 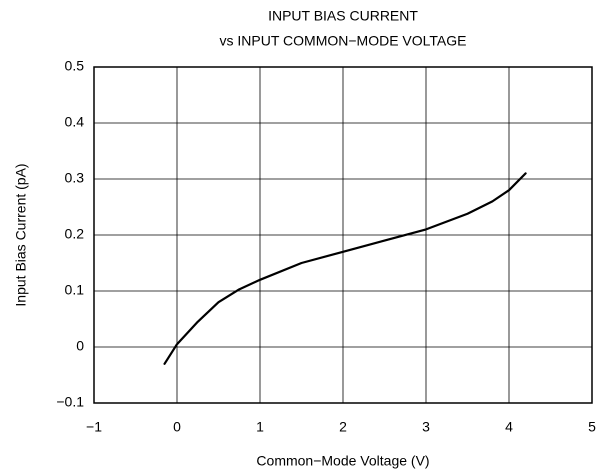 What do you see at coordinates (260, 427) in the screenshot?
I see `x-tick-label: 1` at bounding box center [260, 427].